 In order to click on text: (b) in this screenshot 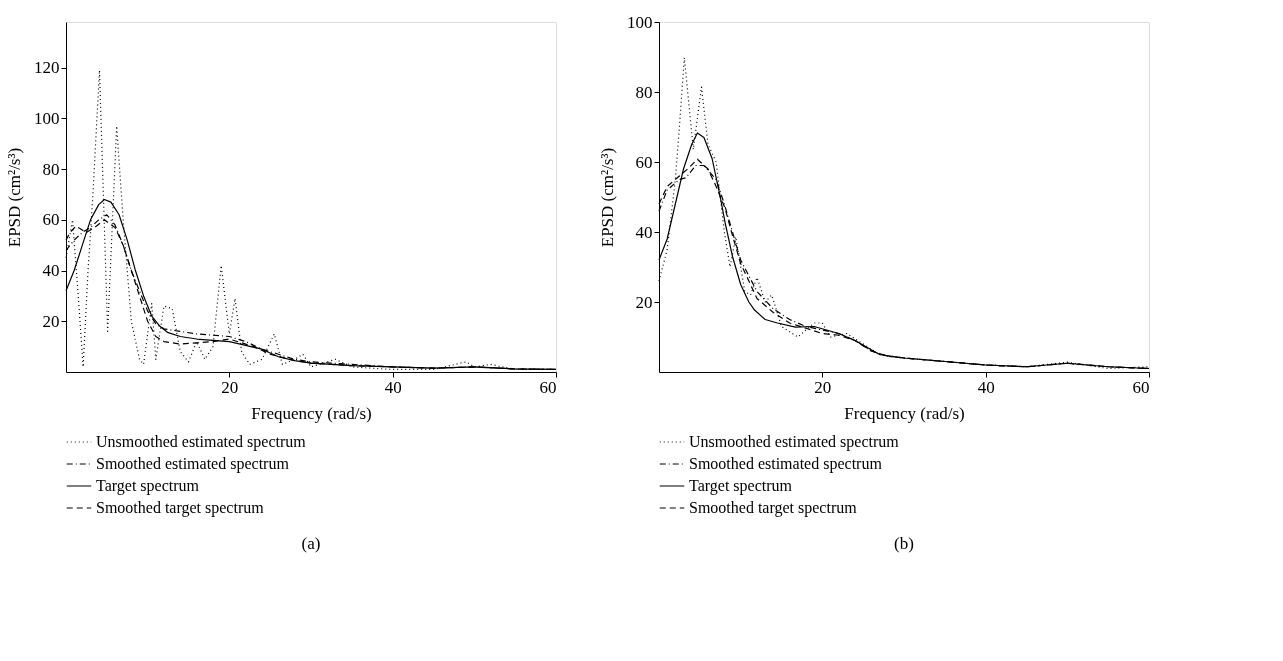, I will do `click(904, 543)`.